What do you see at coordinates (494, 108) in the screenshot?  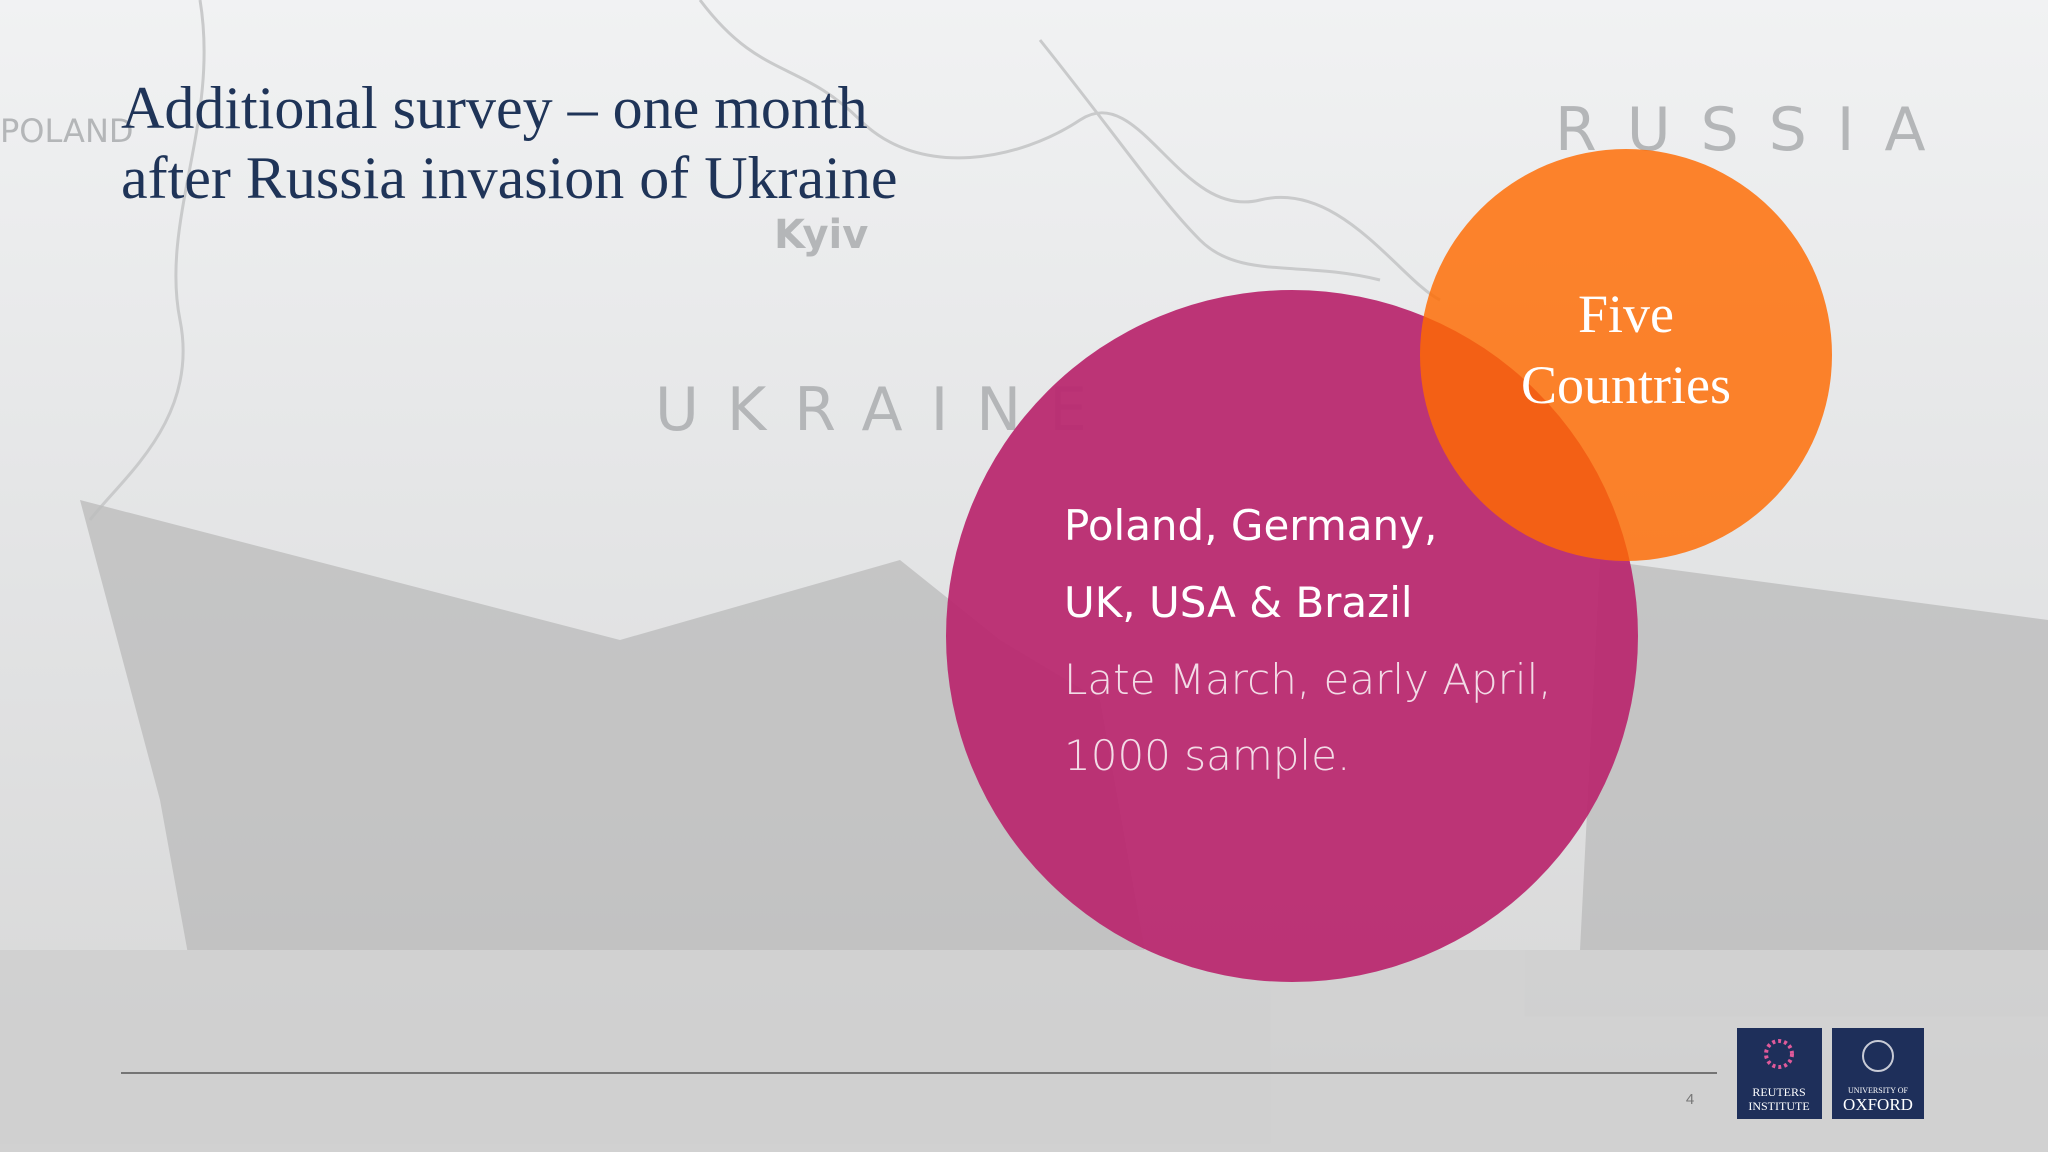 I see `title-line: Additional survey – one month` at bounding box center [494, 108].